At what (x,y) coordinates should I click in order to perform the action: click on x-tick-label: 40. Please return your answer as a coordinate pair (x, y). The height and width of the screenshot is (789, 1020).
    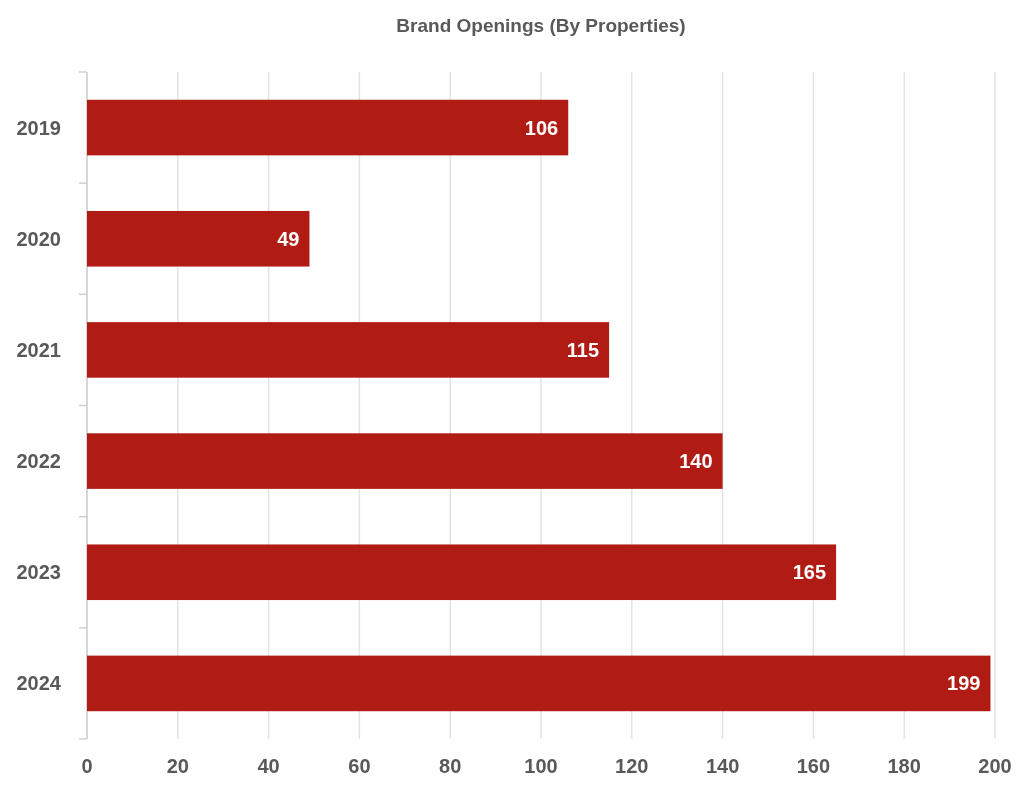
    Looking at the image, I should click on (268, 766).